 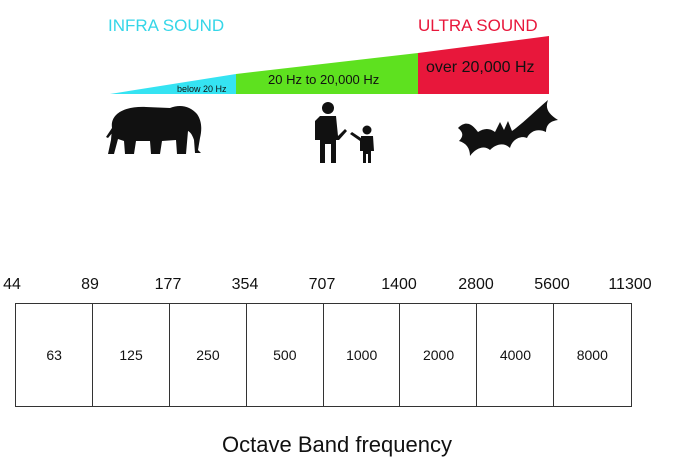 I want to click on ultra-range-band, so click(x=483, y=65).